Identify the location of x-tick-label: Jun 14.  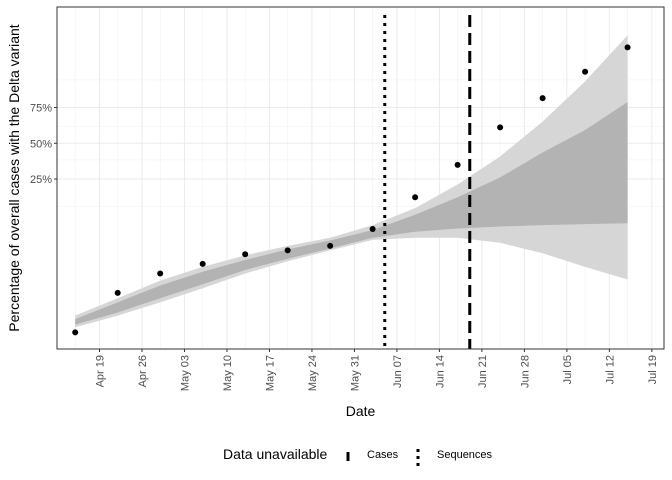
(440, 371).